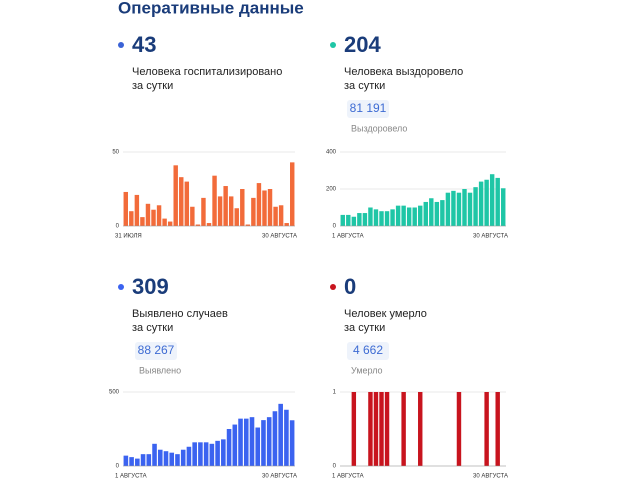  I want to click on stat-value: 0, so click(350, 286).